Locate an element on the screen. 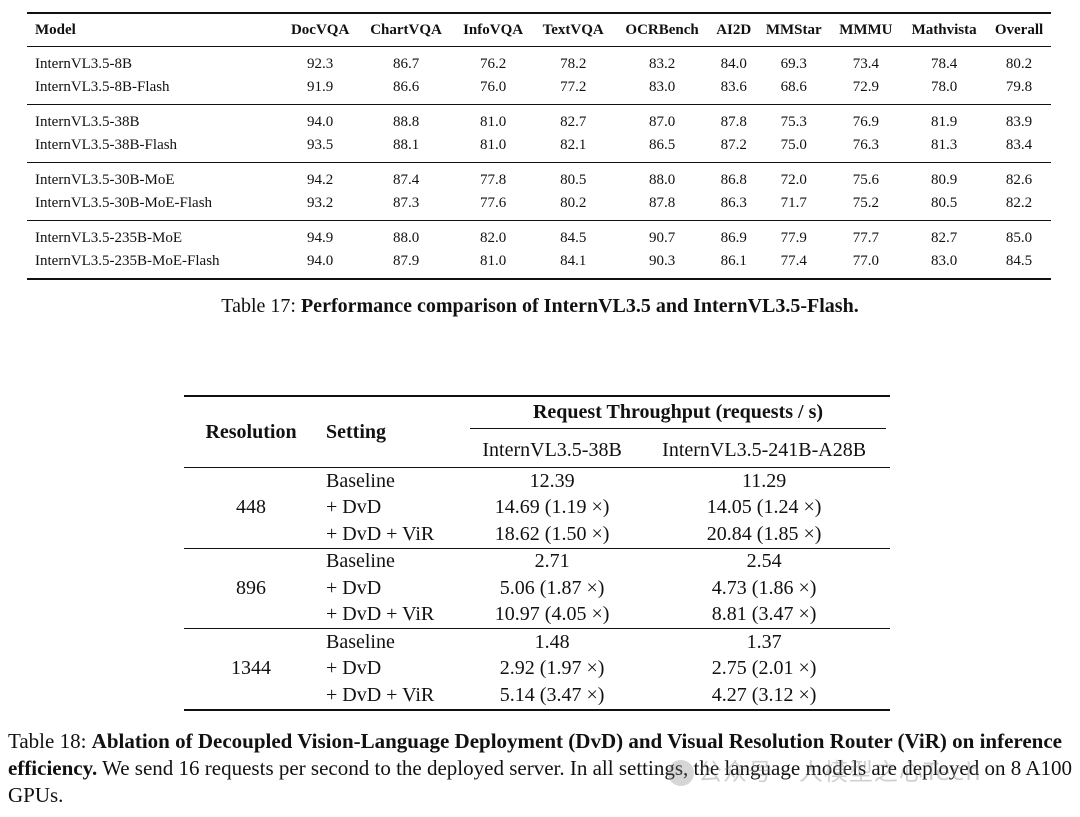  table-row: + DvD 14.69 (1.19 ×) 14.05 (1.24 ×) is located at coordinates (537, 508).